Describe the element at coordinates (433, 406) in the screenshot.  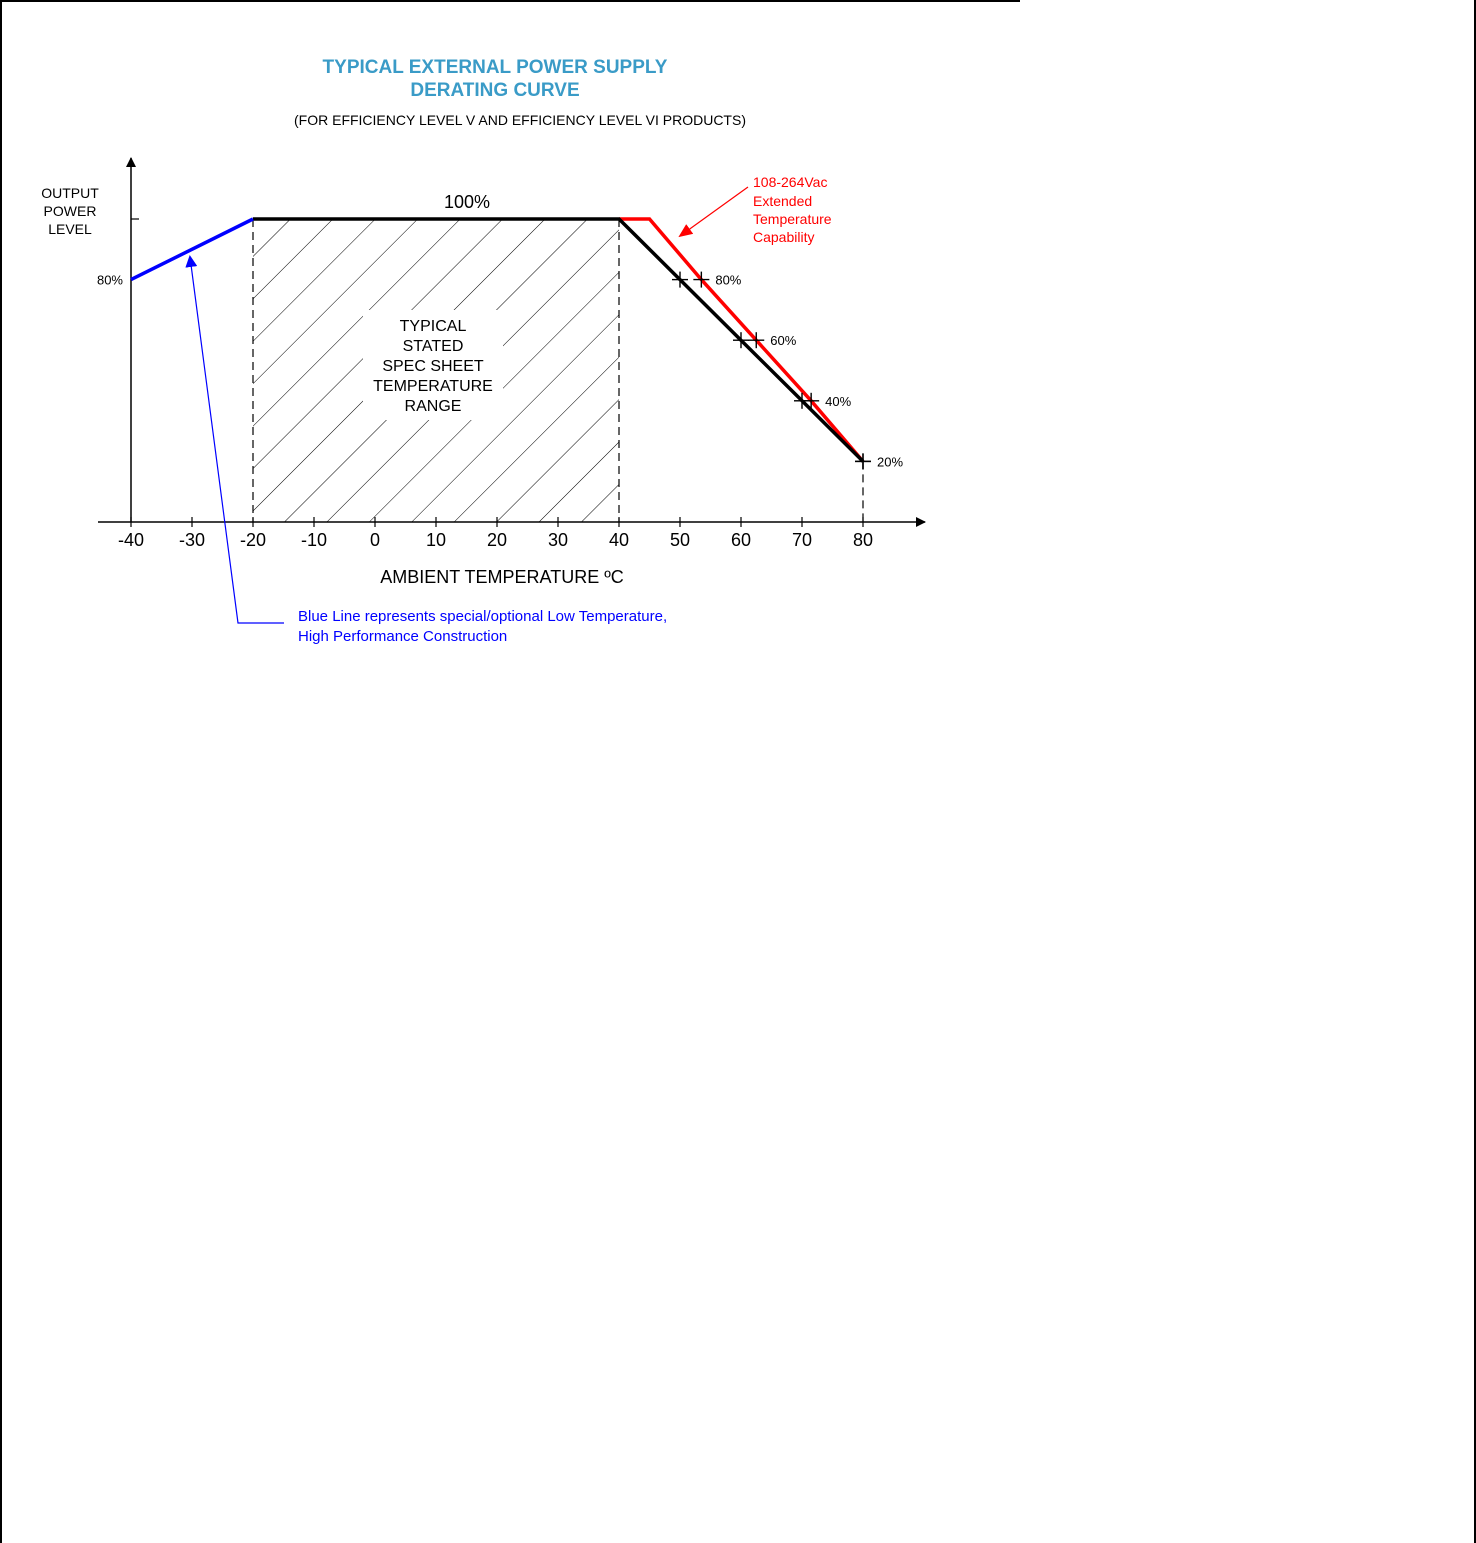
I see `spec-range-label-line-5: RANGE` at that location.